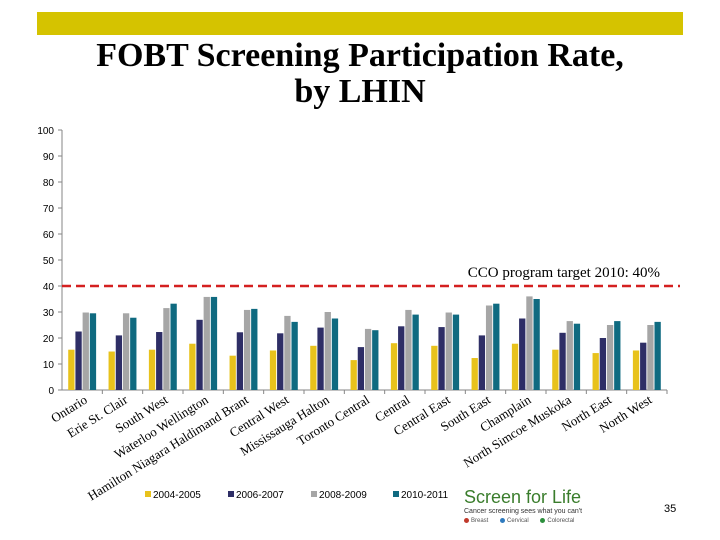  What do you see at coordinates (523, 511) in the screenshot?
I see `logo-tagline: Cancer screening sees what you can't` at bounding box center [523, 511].